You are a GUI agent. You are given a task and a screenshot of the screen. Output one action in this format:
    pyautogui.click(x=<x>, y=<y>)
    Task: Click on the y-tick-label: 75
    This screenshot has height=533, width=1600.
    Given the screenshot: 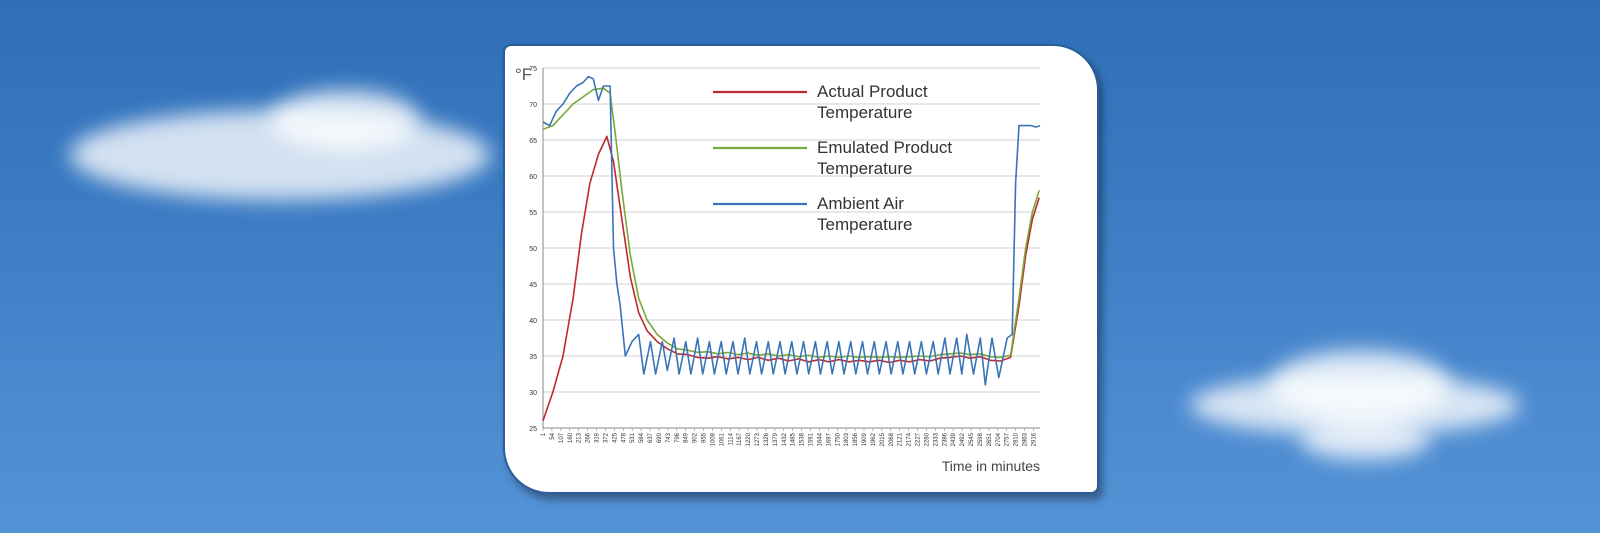 What is the action you would take?
    pyautogui.click(x=533, y=69)
    